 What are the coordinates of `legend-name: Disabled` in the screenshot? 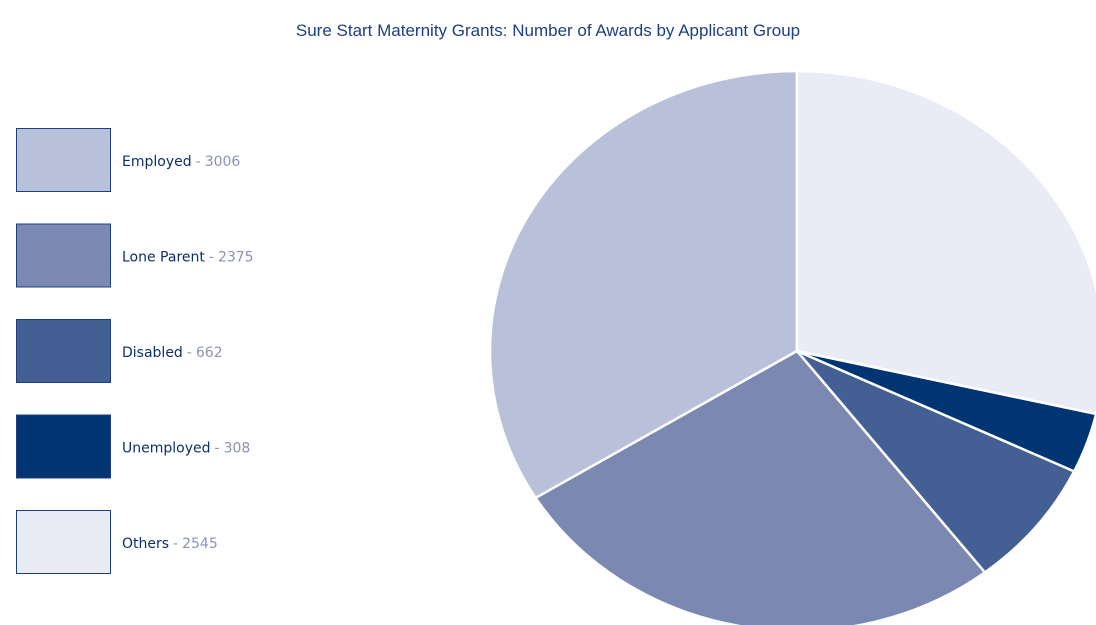 It's located at (152, 353).